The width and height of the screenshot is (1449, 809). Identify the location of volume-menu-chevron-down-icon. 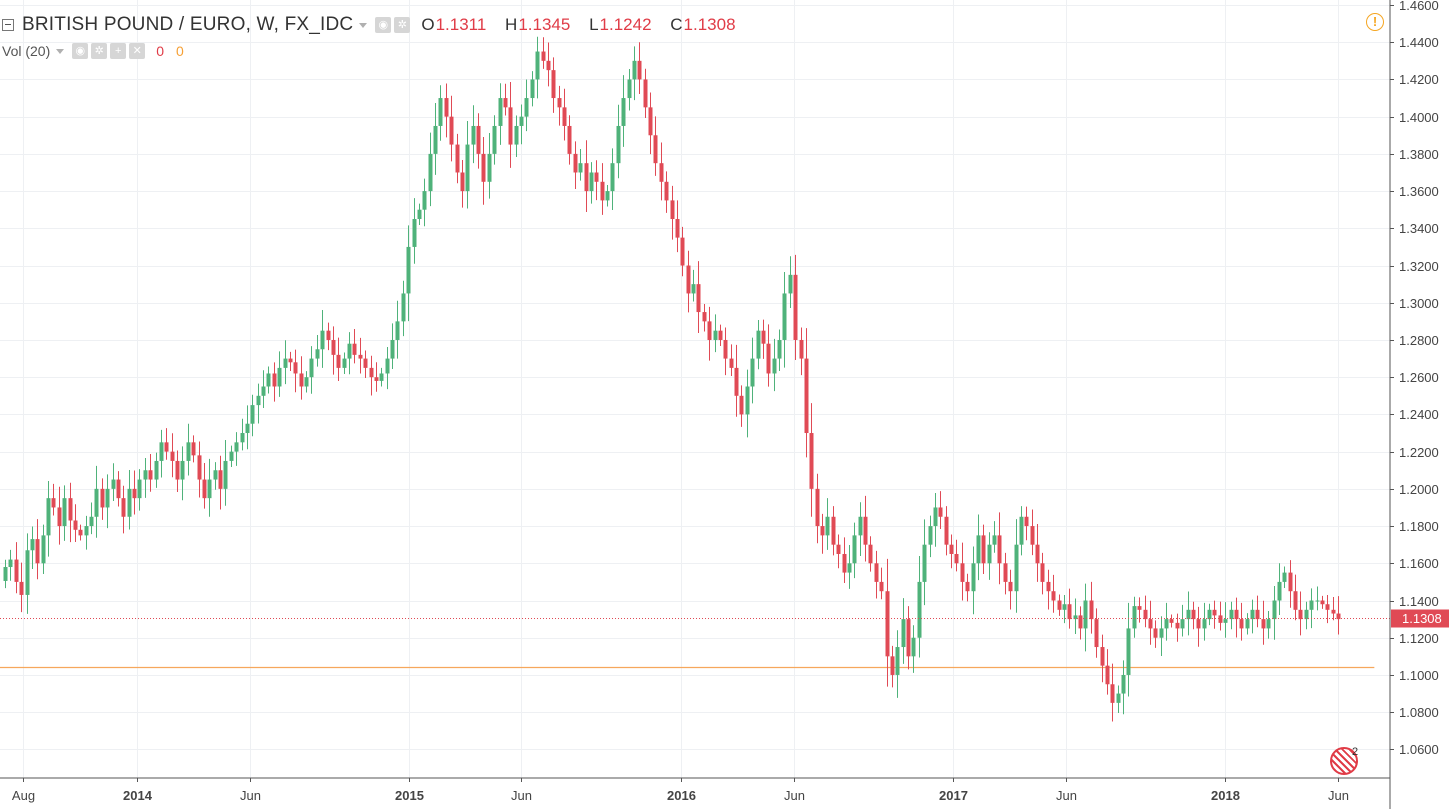
(60, 51).